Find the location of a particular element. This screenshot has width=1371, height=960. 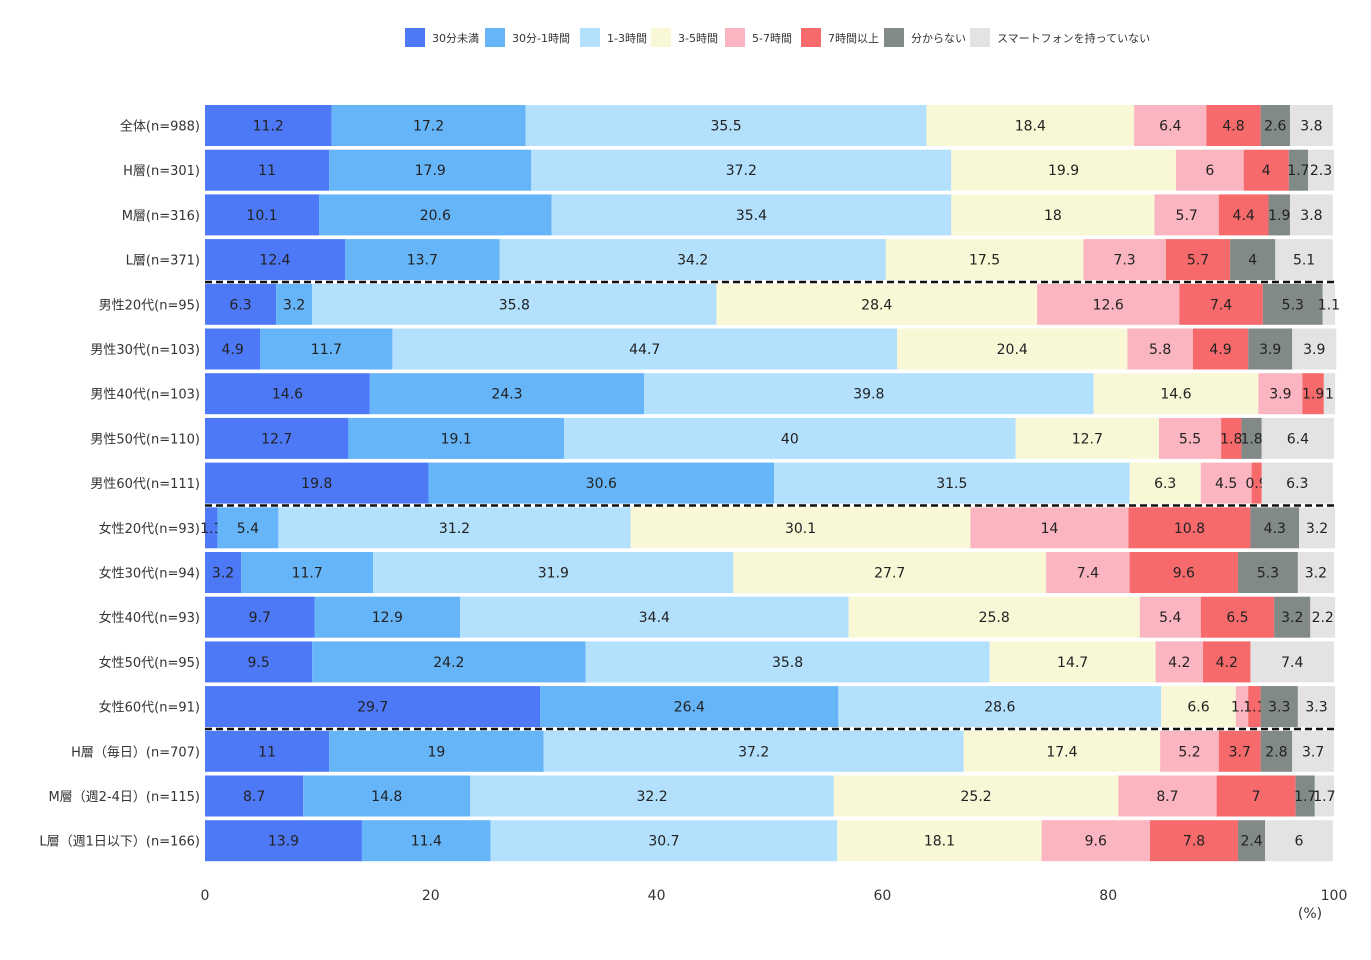

data-label: 11.7 is located at coordinates (326, 350).